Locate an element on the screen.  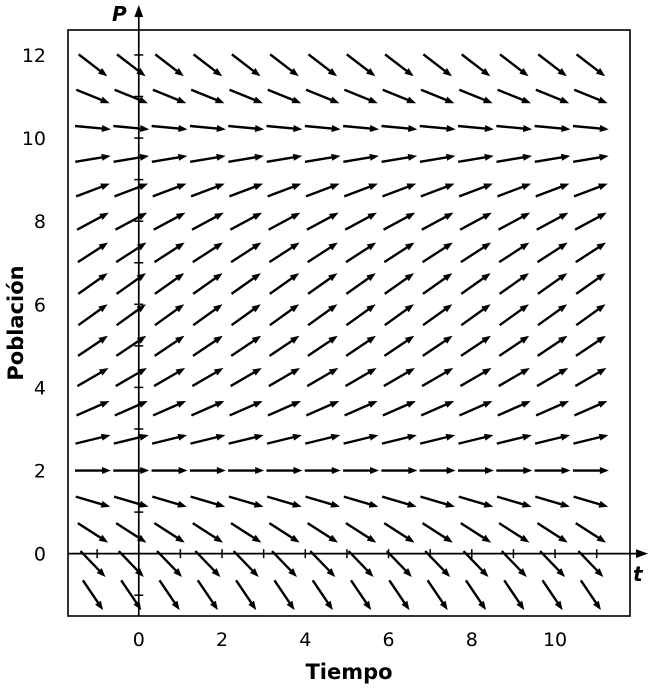
y-tick-label: 0 is located at coordinates (40, 555).